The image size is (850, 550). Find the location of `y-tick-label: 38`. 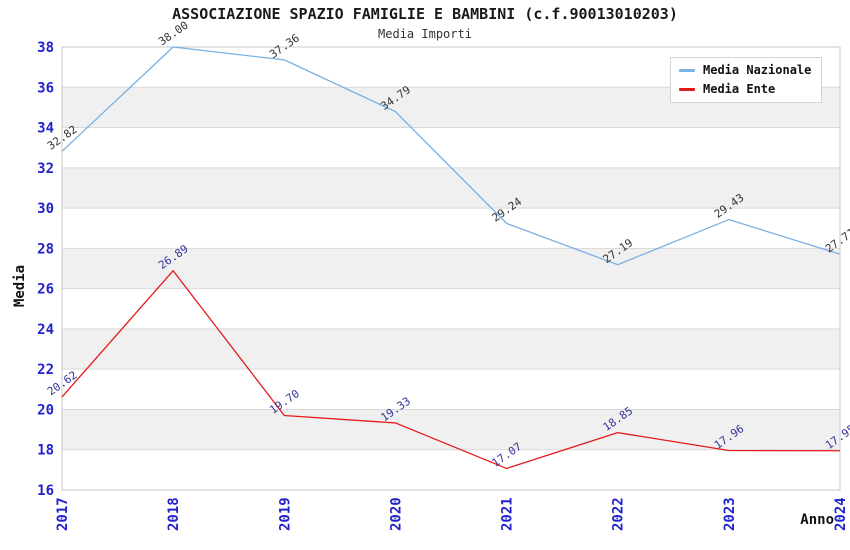

y-tick-label: 38 is located at coordinates (45, 48).